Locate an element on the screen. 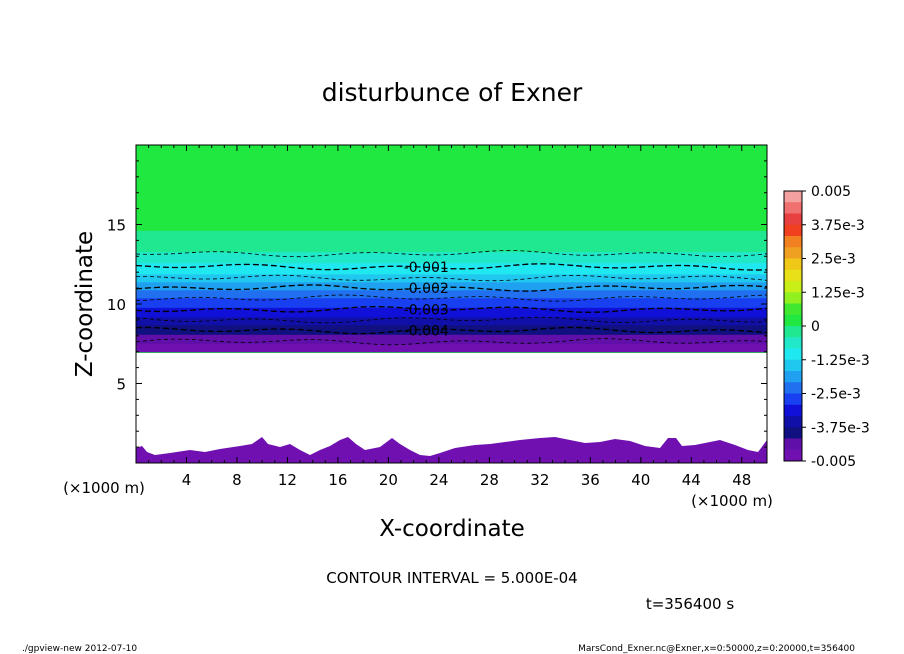  chart-title: disturbunce of Exner is located at coordinates (452, 92).